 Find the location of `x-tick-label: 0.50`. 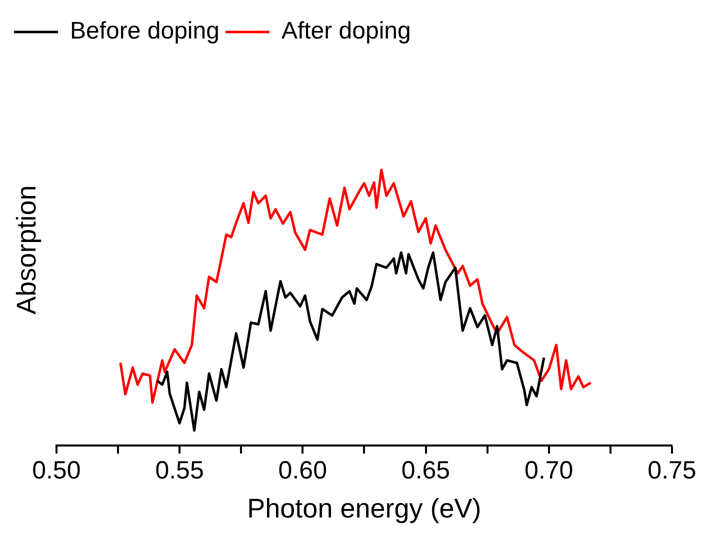

x-tick-label: 0.50 is located at coordinates (56, 470).